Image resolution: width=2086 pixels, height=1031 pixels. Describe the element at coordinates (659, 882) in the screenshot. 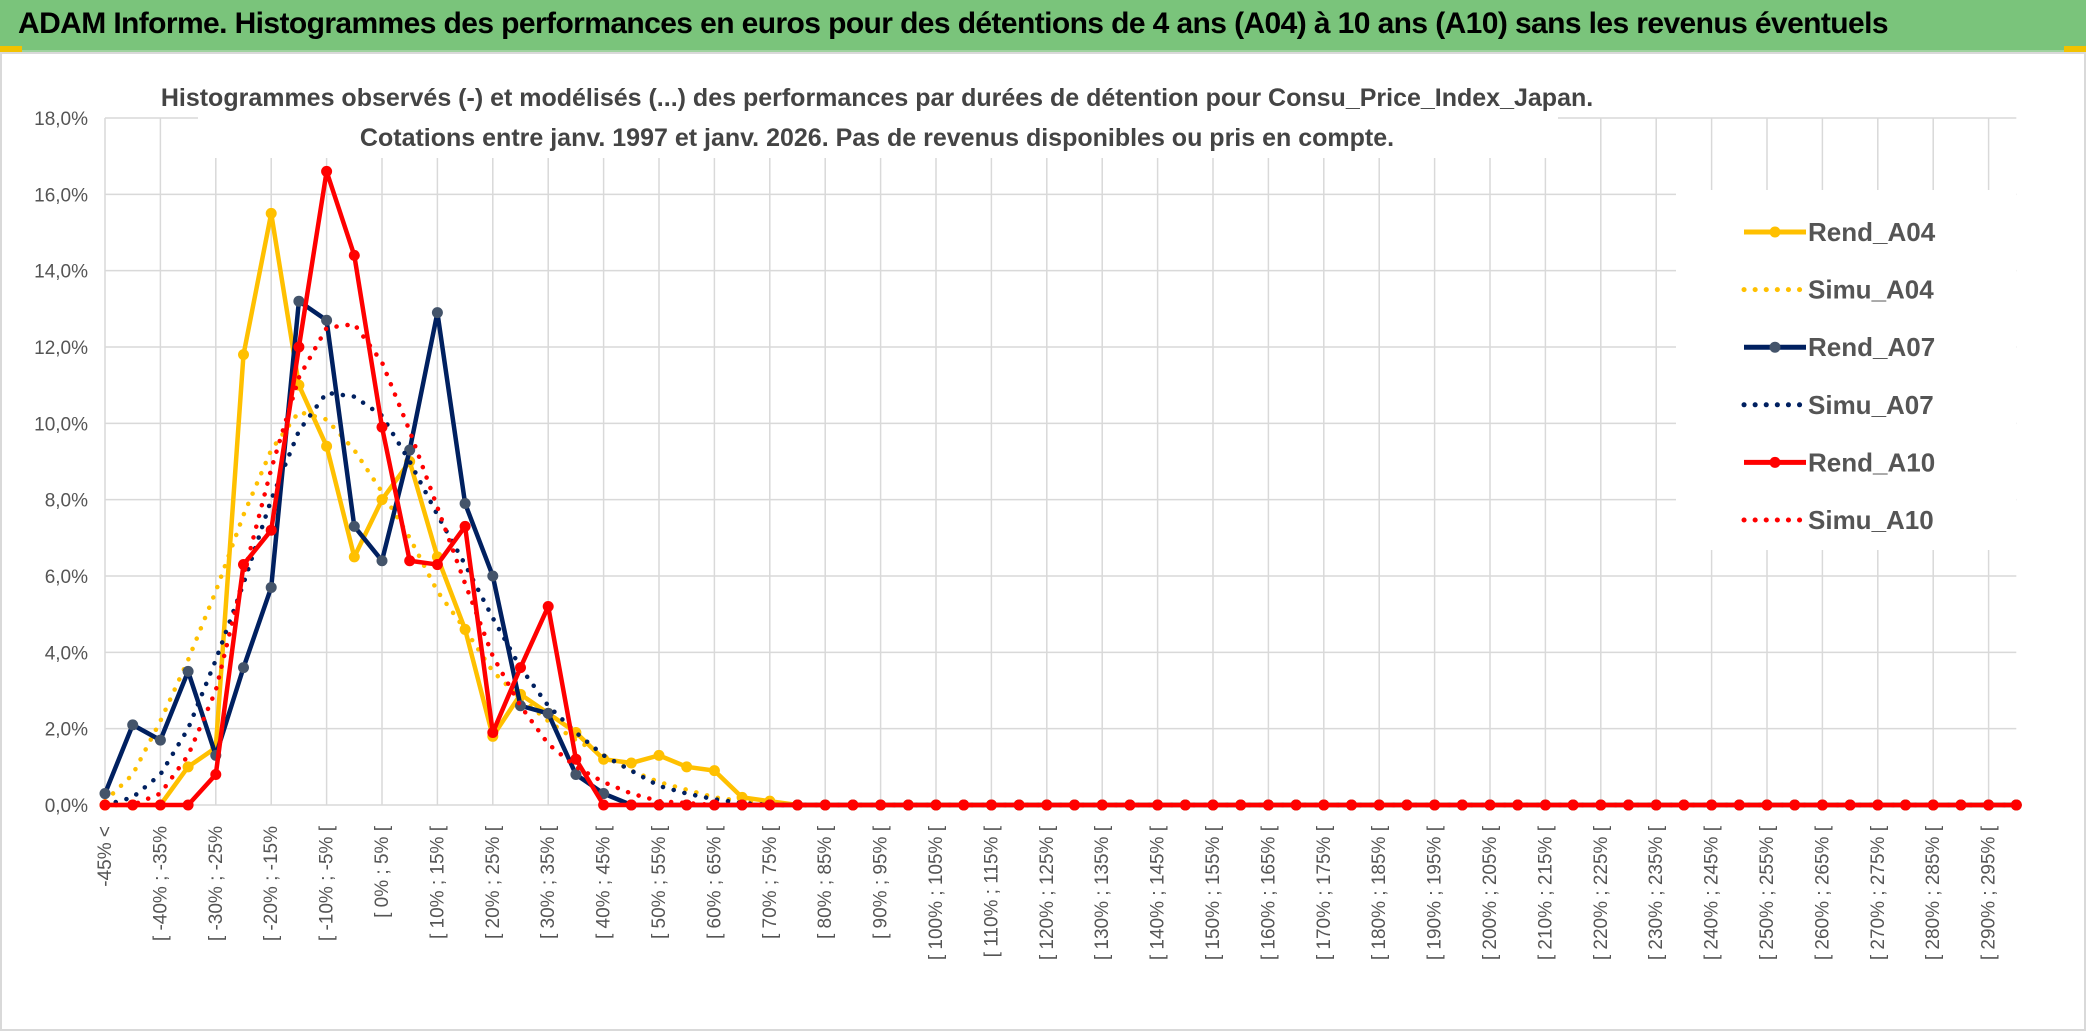

I see `x-tick-label: [ 50% ; 55% [` at that location.